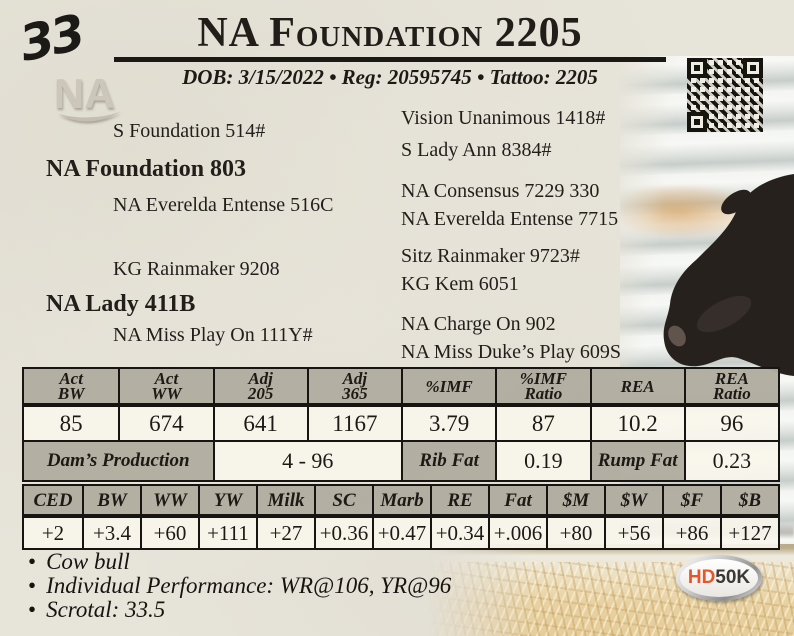  I want to click on epd-header-cell: BW, so click(111, 500).